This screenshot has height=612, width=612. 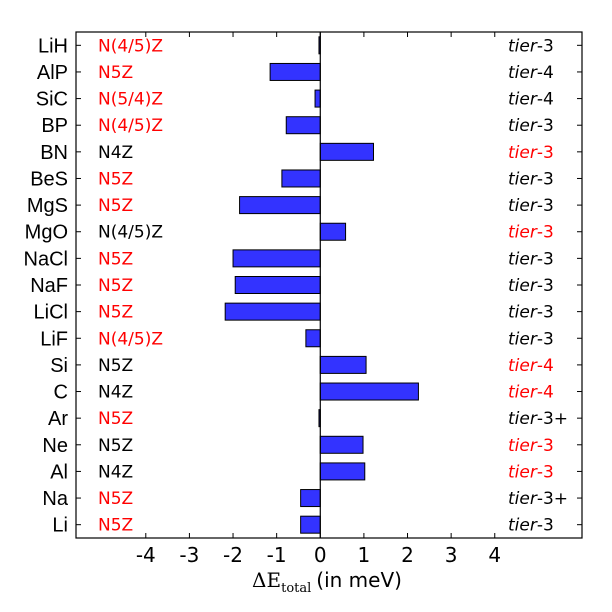 I want to click on tier-label-lif: tier-3, so click(x=531, y=339).